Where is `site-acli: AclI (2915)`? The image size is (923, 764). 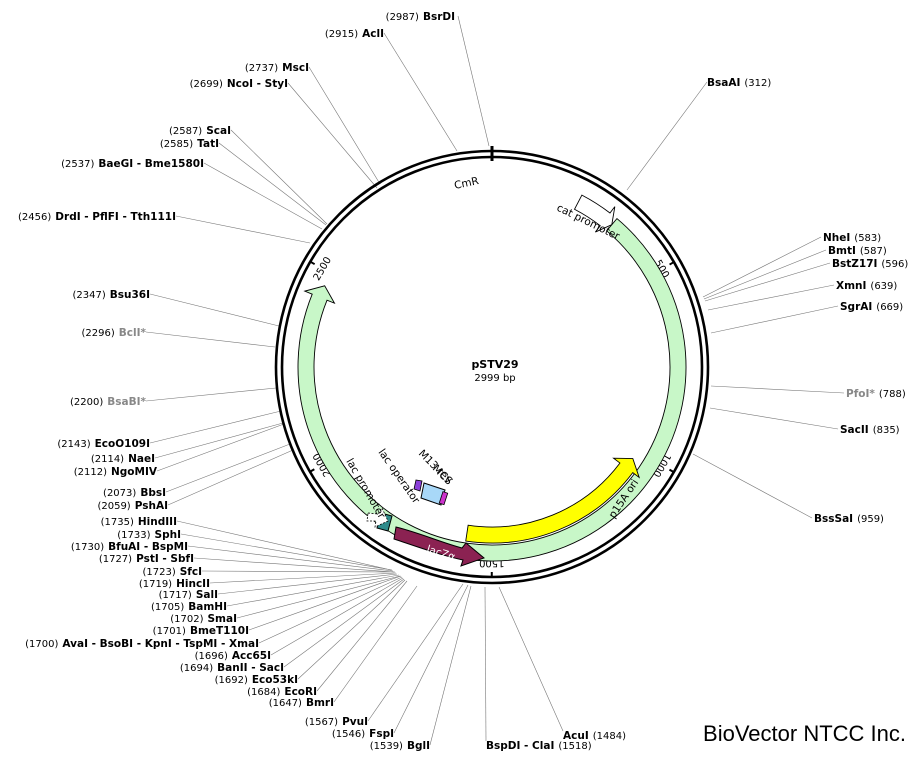
site-acli: AclI (2915) is located at coordinates (354, 34).